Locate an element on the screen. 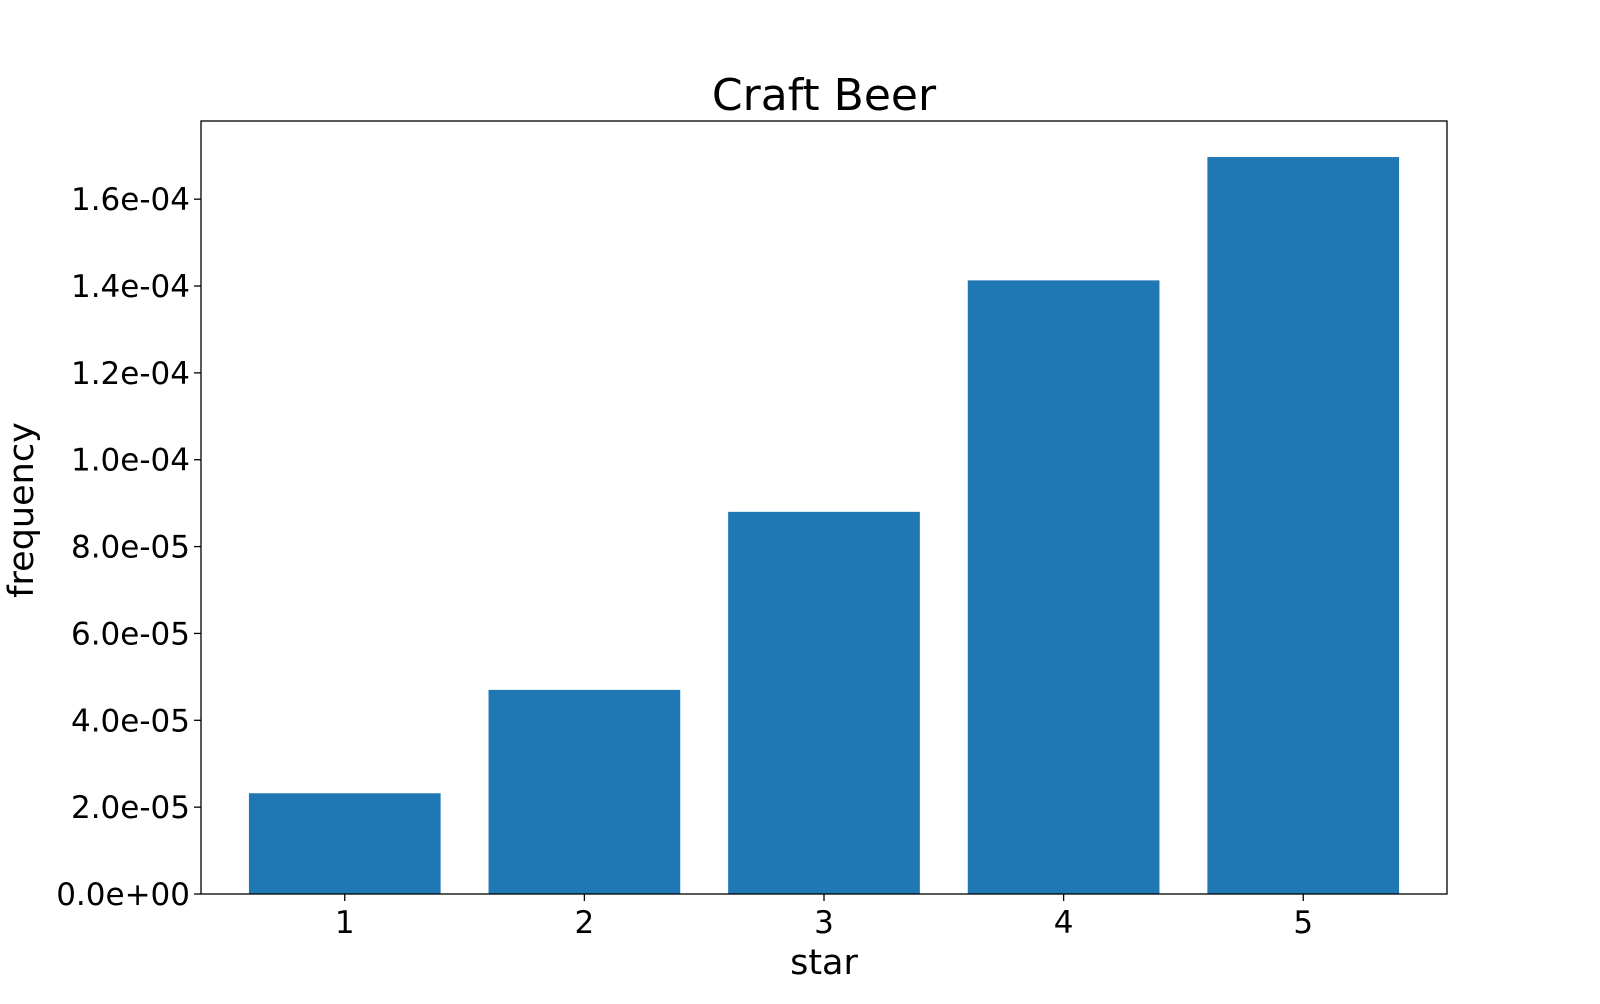 The width and height of the screenshot is (1600, 1004). x-tick-label: 1 is located at coordinates (345, 923).